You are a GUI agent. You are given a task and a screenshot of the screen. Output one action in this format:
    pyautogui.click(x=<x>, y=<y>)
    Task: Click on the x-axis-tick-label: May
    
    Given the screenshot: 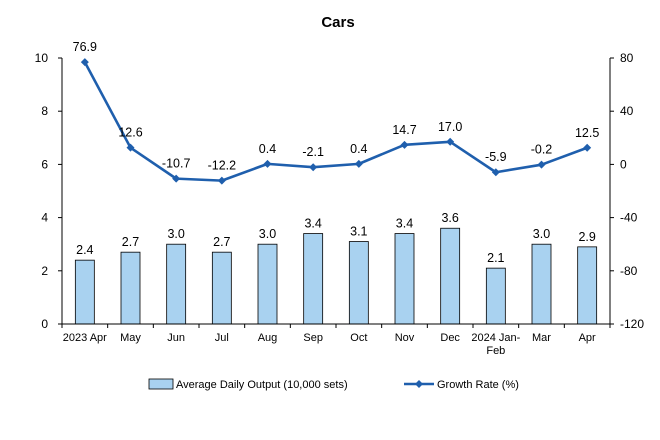 What is the action you would take?
    pyautogui.click(x=130, y=338)
    